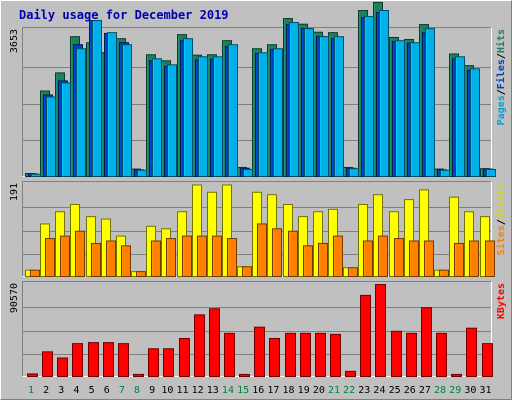 The height and width of the screenshot is (400, 512). What do you see at coordinates (61, 390) in the screenshot?
I see `x-label-day-3: 3` at bounding box center [61, 390].